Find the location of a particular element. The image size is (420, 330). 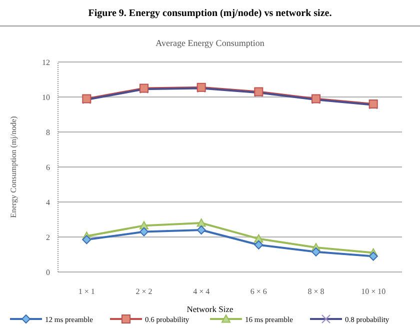

x-tick-label: 4 × 4 is located at coordinates (201, 291).